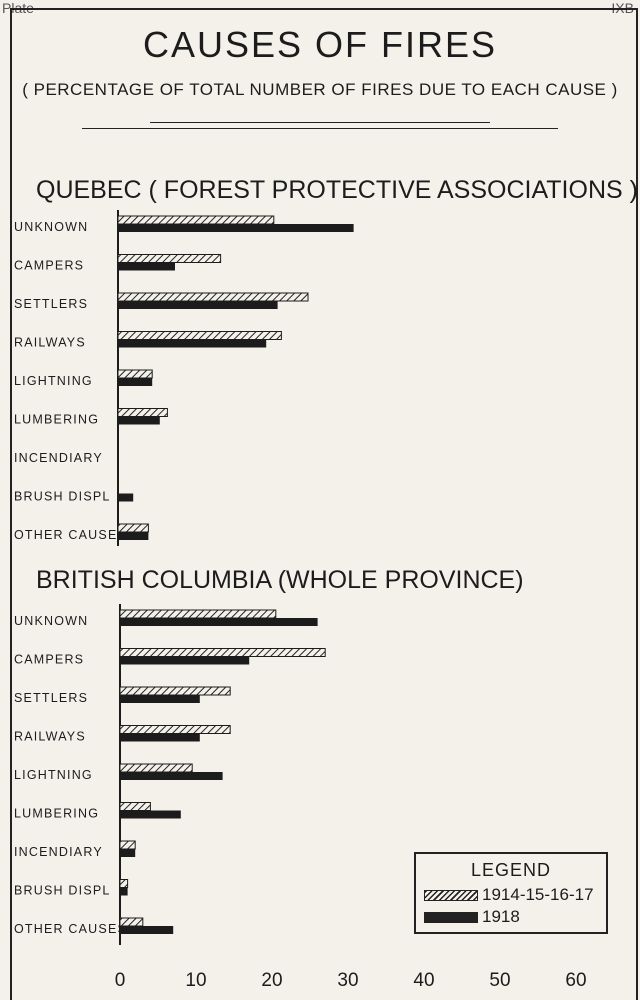  What do you see at coordinates (320, 44) in the screenshot?
I see `chart-title: CAUSES OF FIRES` at bounding box center [320, 44].